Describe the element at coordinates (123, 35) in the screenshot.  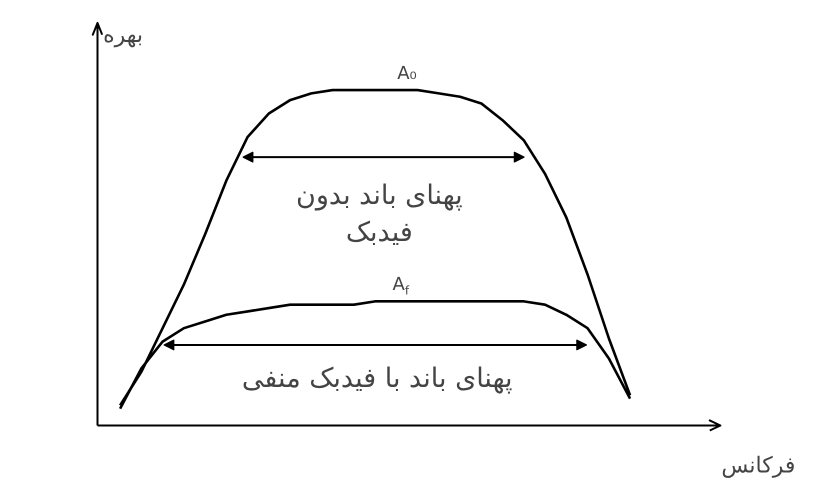
I see `y-axis-title: بهره` at that location.